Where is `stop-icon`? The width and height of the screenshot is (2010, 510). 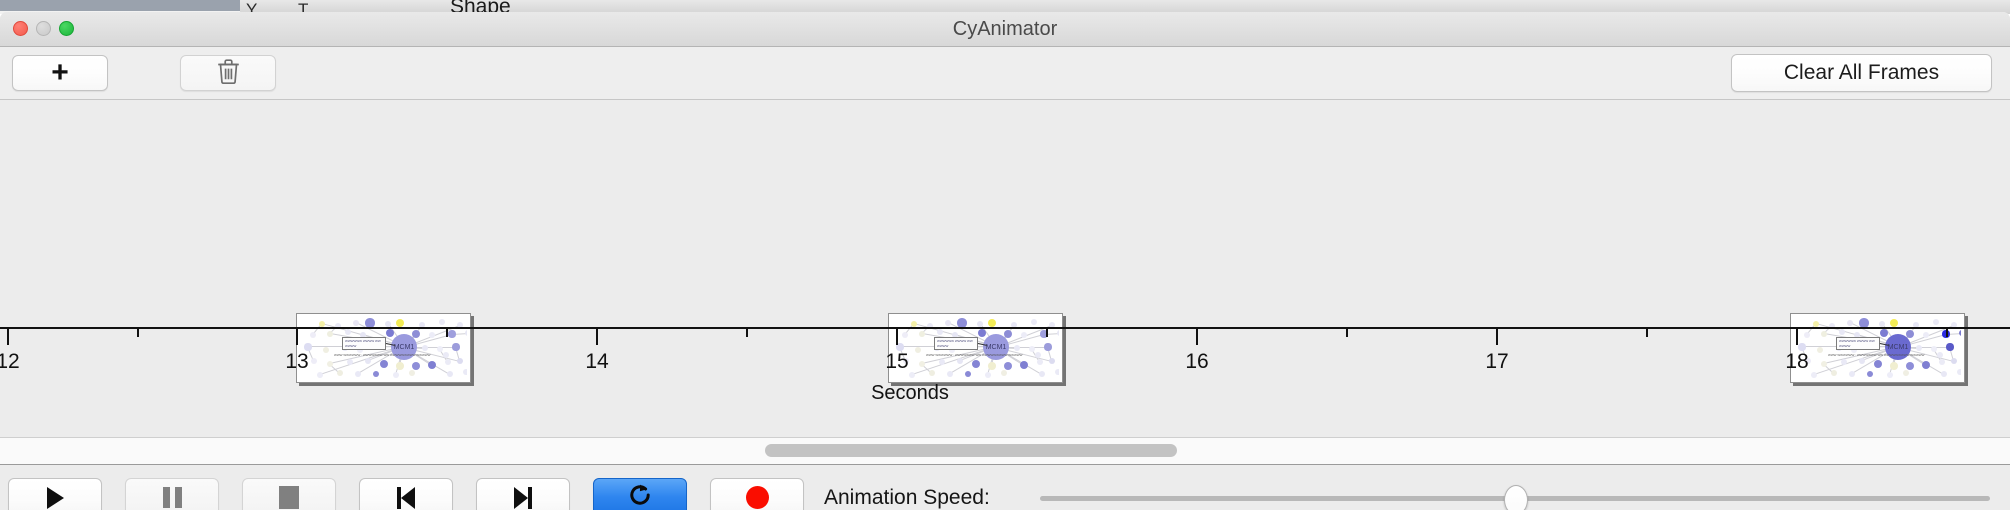
stop-icon is located at coordinates (289, 497).